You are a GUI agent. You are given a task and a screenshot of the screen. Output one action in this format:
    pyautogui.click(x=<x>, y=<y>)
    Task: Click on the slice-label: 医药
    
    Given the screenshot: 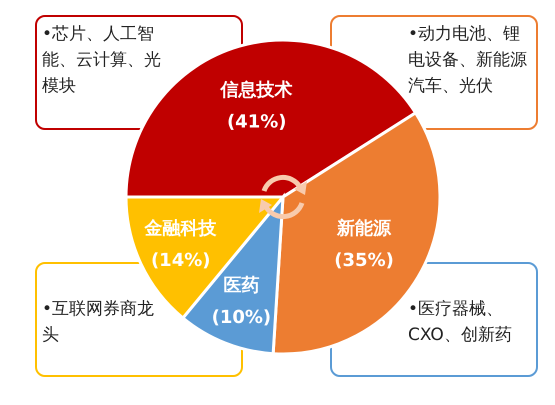 What is the action you would take?
    pyautogui.click(x=241, y=285)
    